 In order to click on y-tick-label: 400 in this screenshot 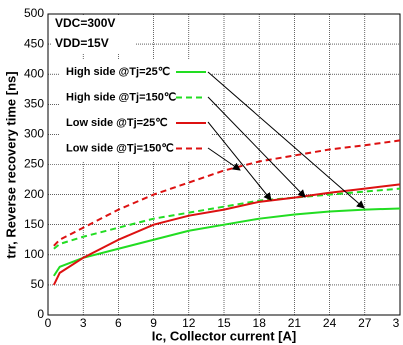, I will do `click(34, 73)`.